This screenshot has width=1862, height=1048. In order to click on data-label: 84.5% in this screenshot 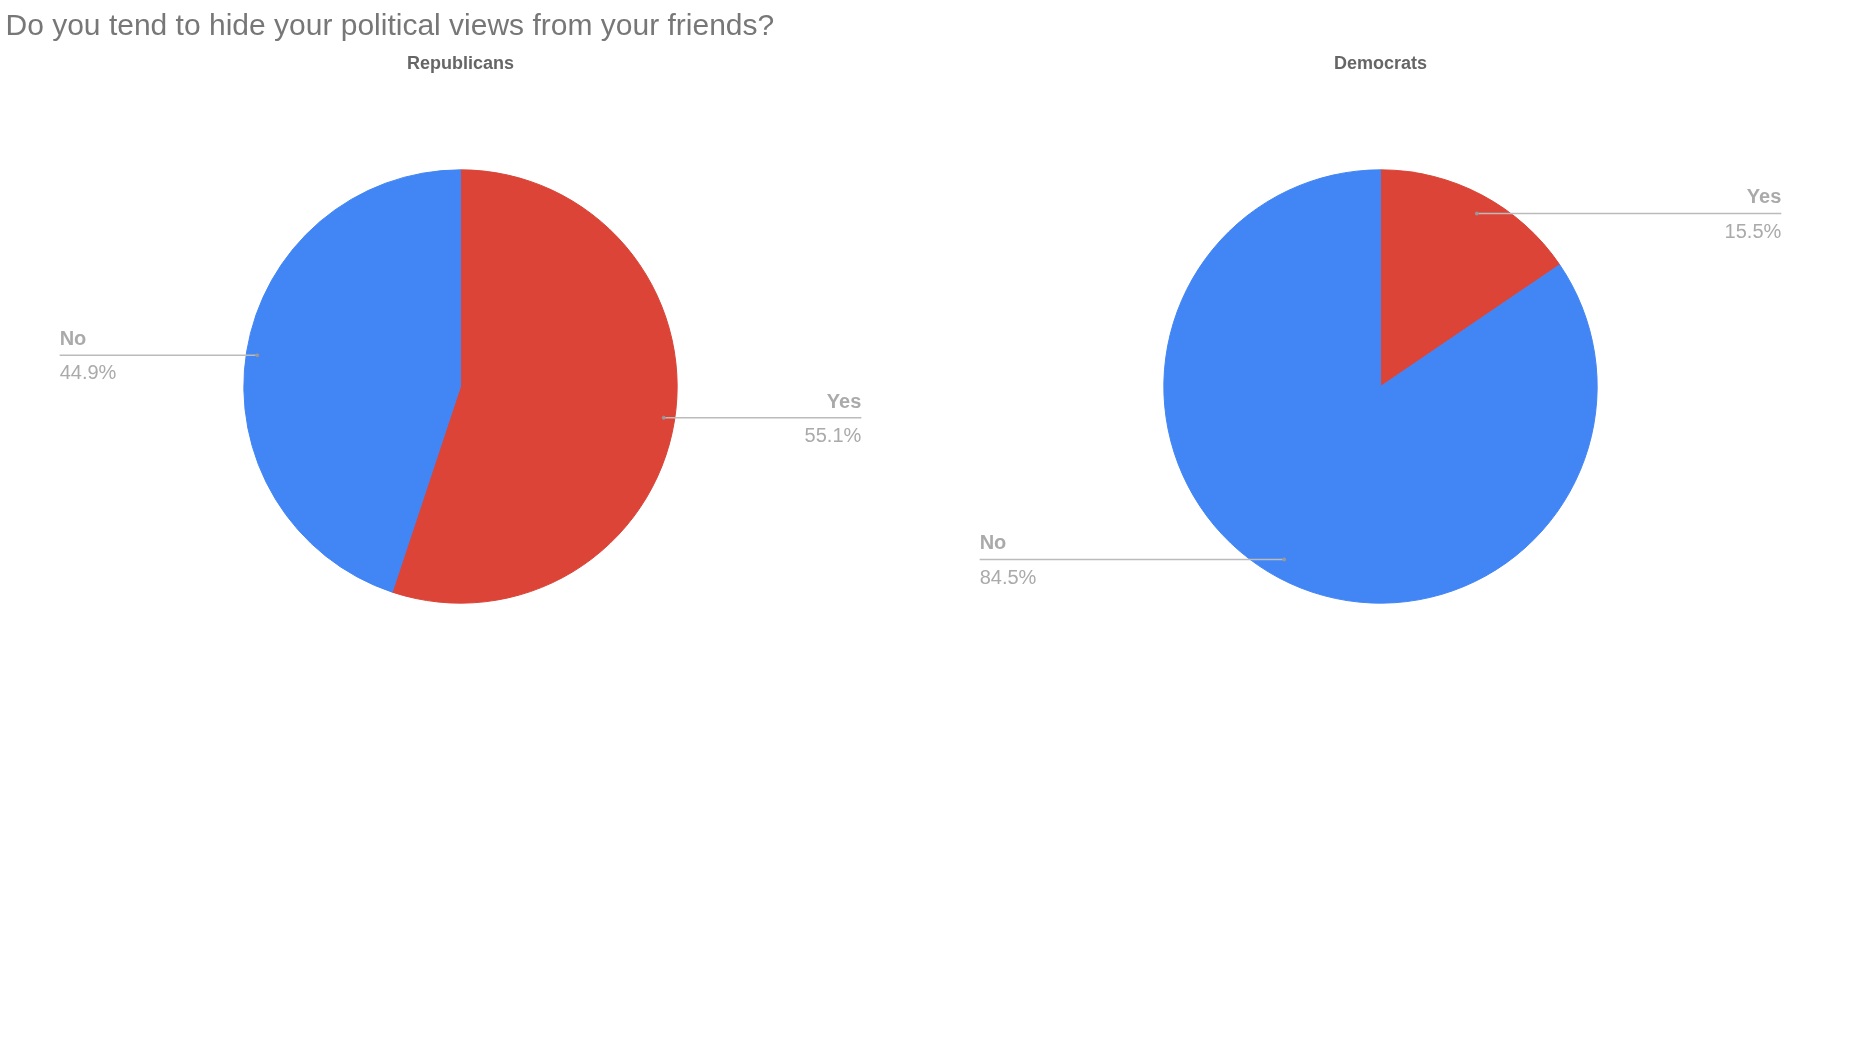, I will do `click(1008, 576)`.